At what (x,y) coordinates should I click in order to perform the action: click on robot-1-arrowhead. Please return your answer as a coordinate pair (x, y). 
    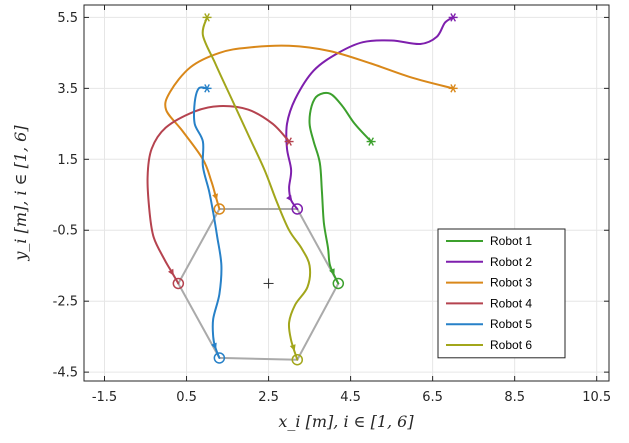
    Looking at the image, I should click on (332, 272).